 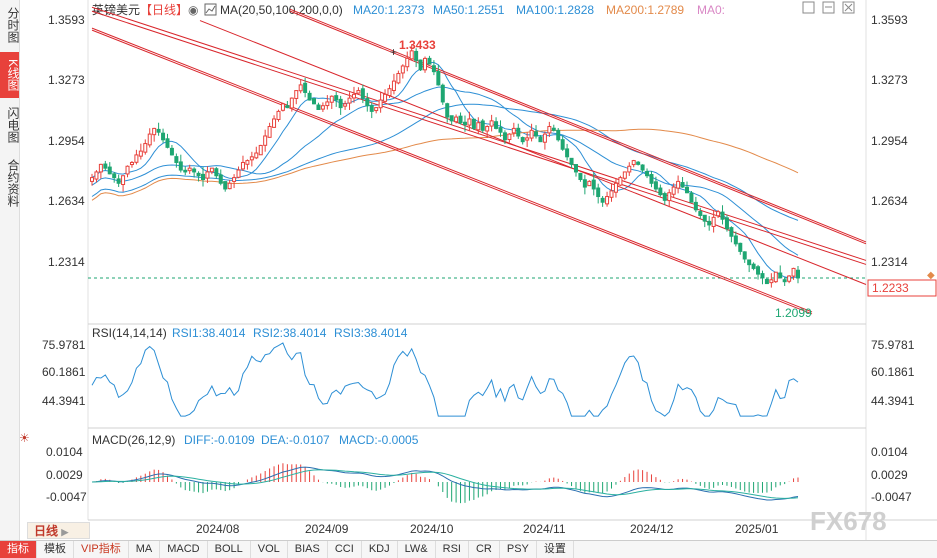 What do you see at coordinates (308, 549) in the screenshot?
I see `indicator-bias: BIAS` at bounding box center [308, 549].